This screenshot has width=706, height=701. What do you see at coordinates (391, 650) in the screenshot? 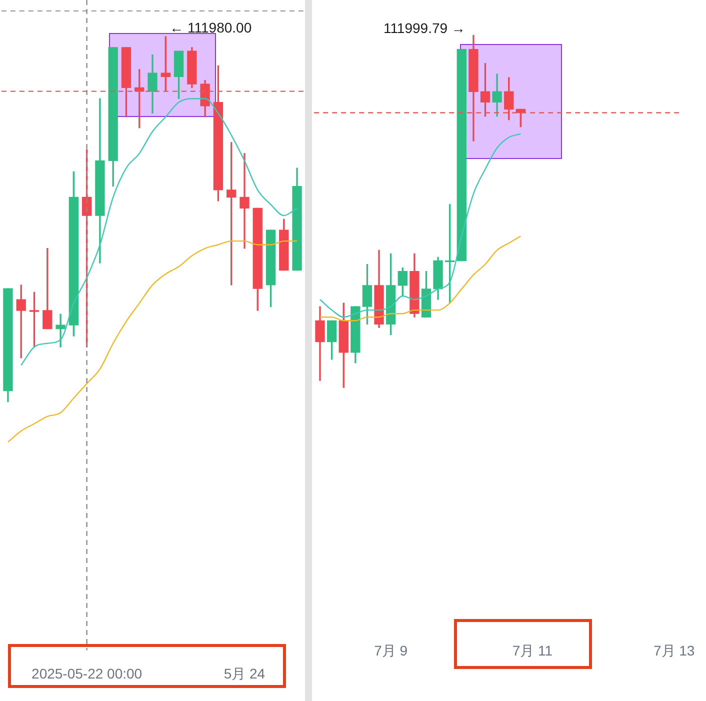
I see `x-tick-label: 7月 9` at bounding box center [391, 650].